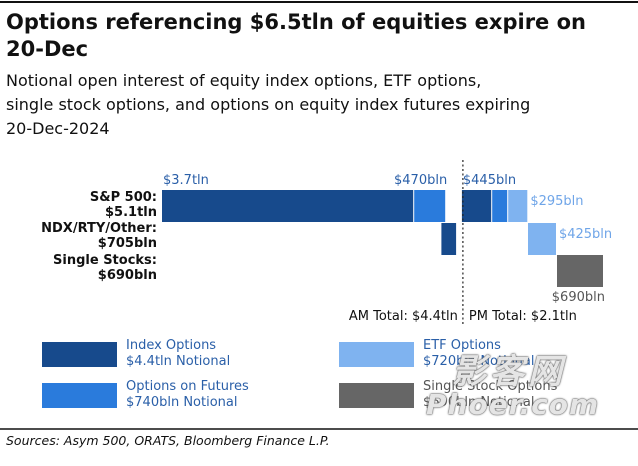  I want to click on value-label-7: $690bln, so click(578, 297).